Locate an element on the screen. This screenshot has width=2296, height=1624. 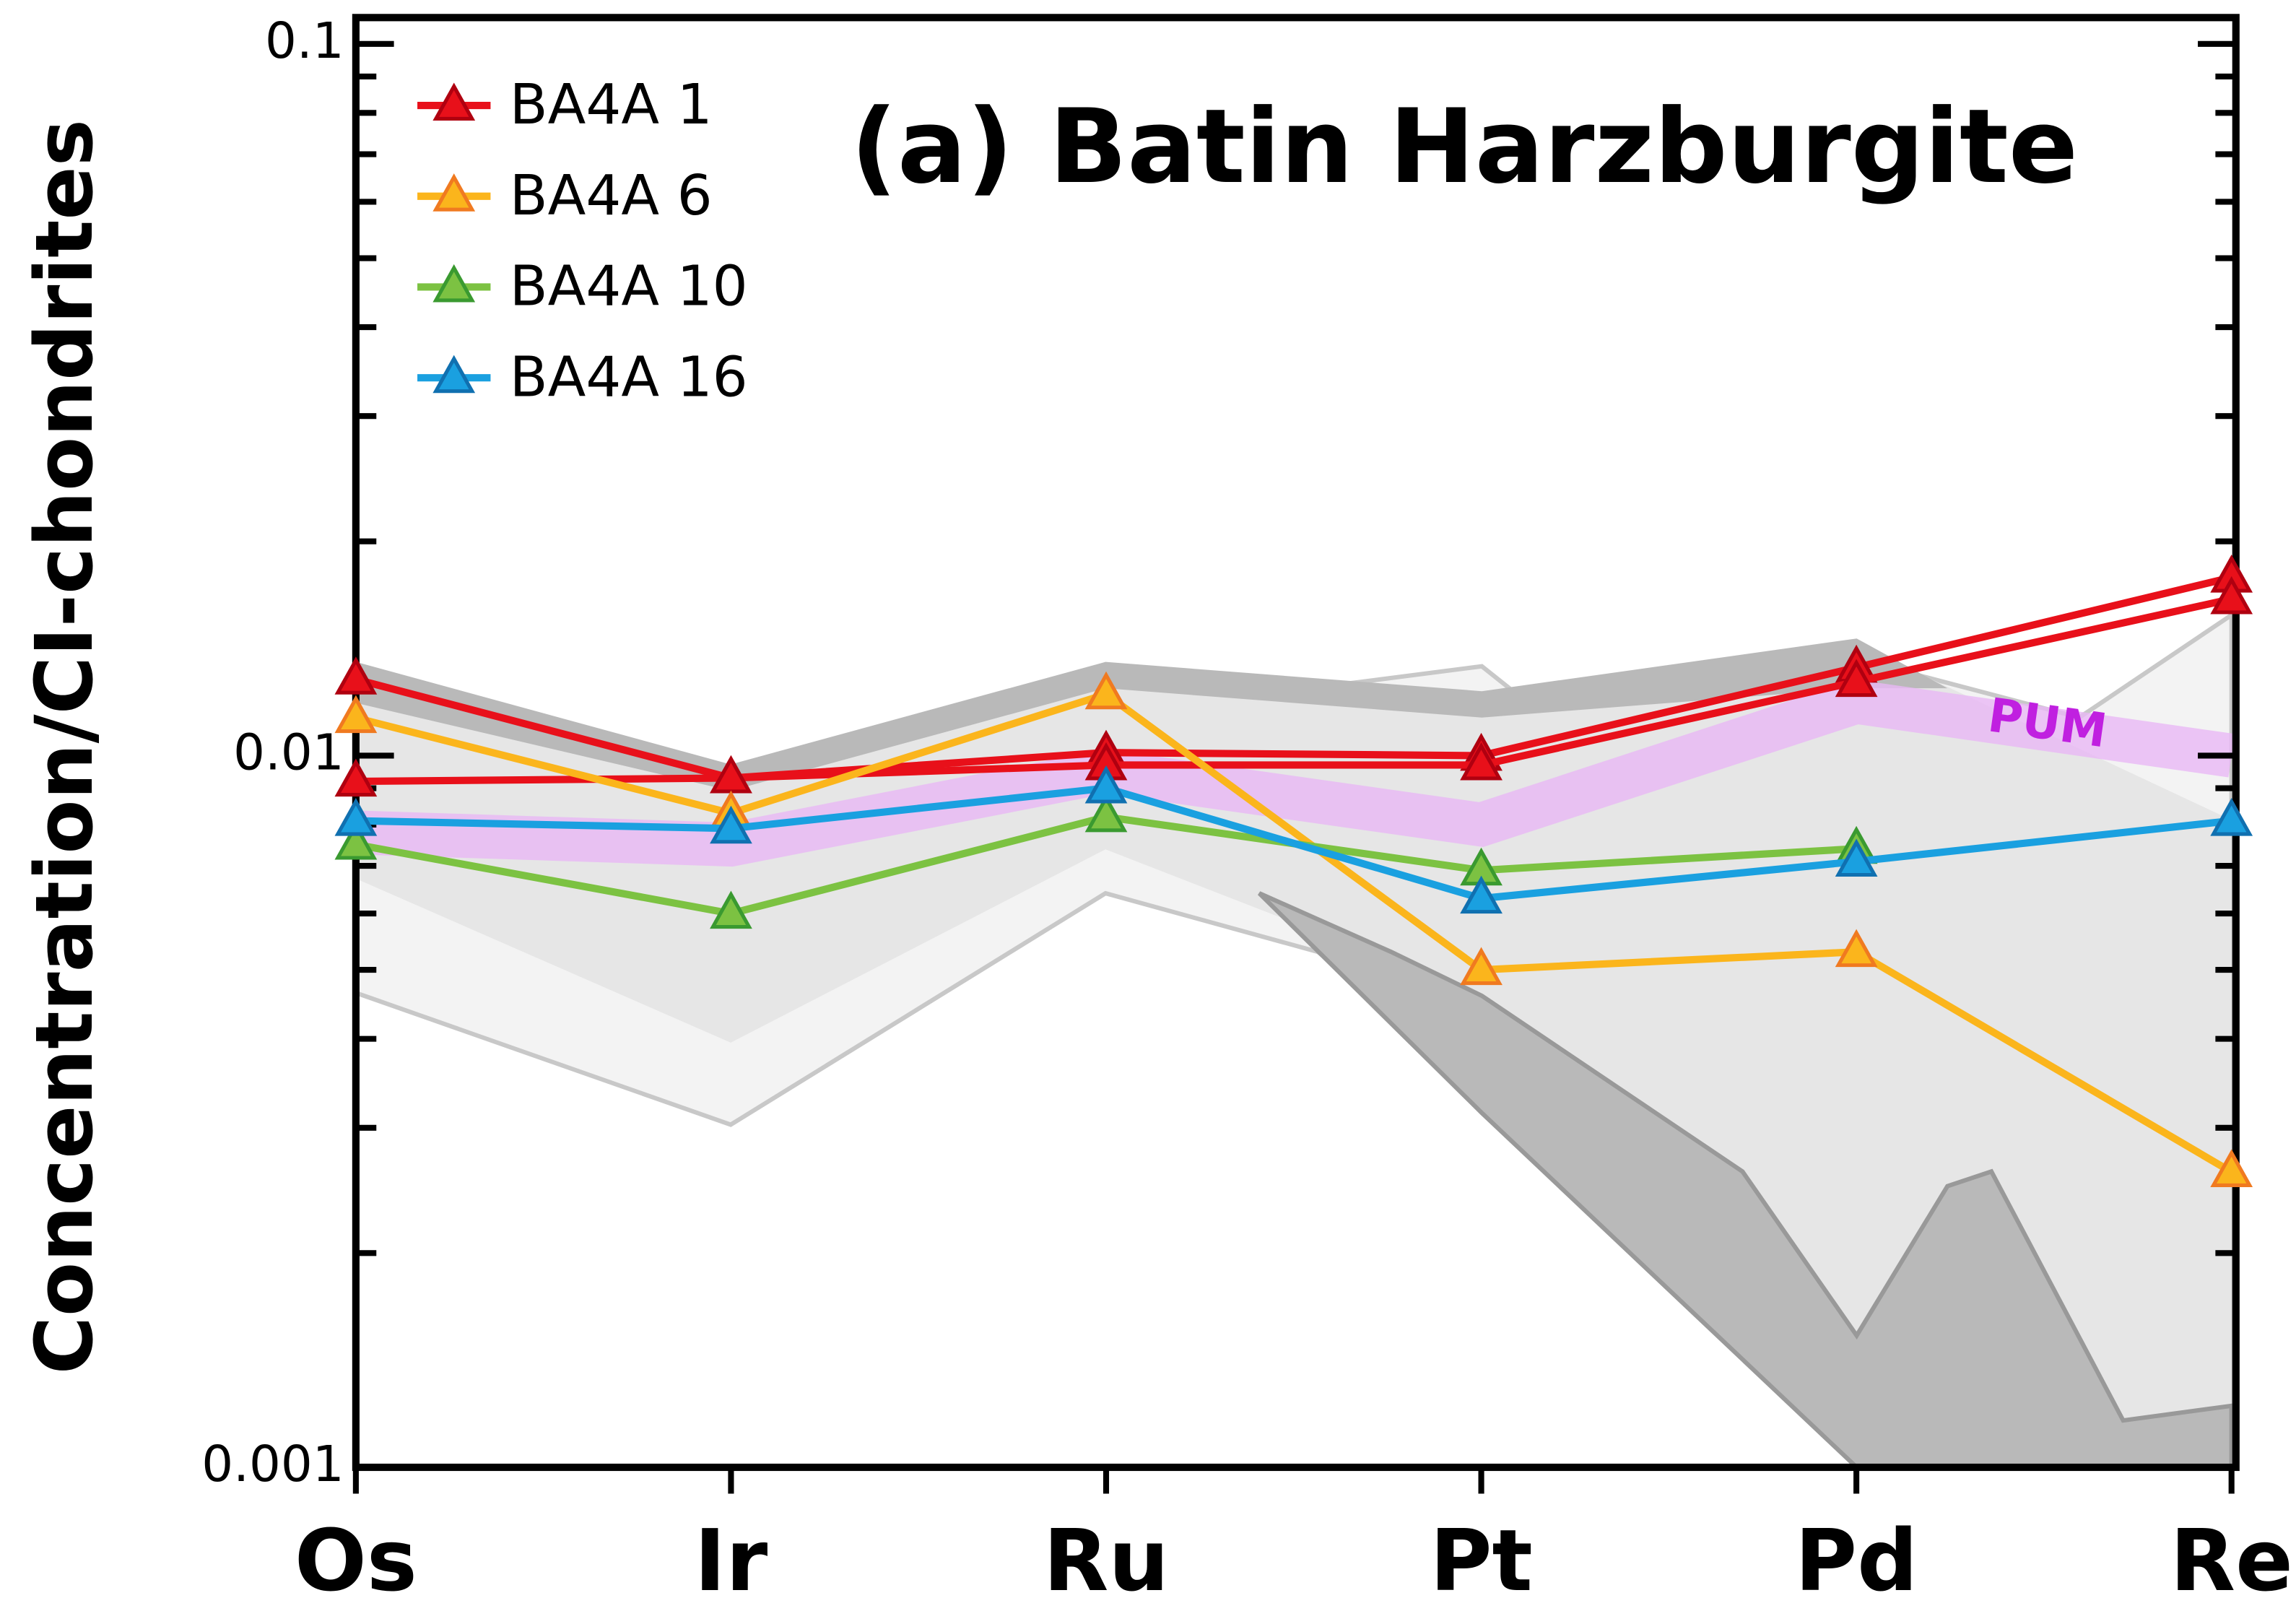
x-tick-label: Ir is located at coordinates (731, 1560).